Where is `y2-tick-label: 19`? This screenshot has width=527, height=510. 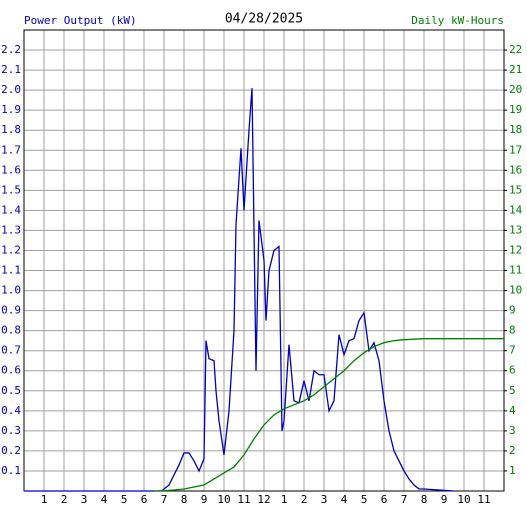
y2-tick-label: 19 is located at coordinates (515, 109).